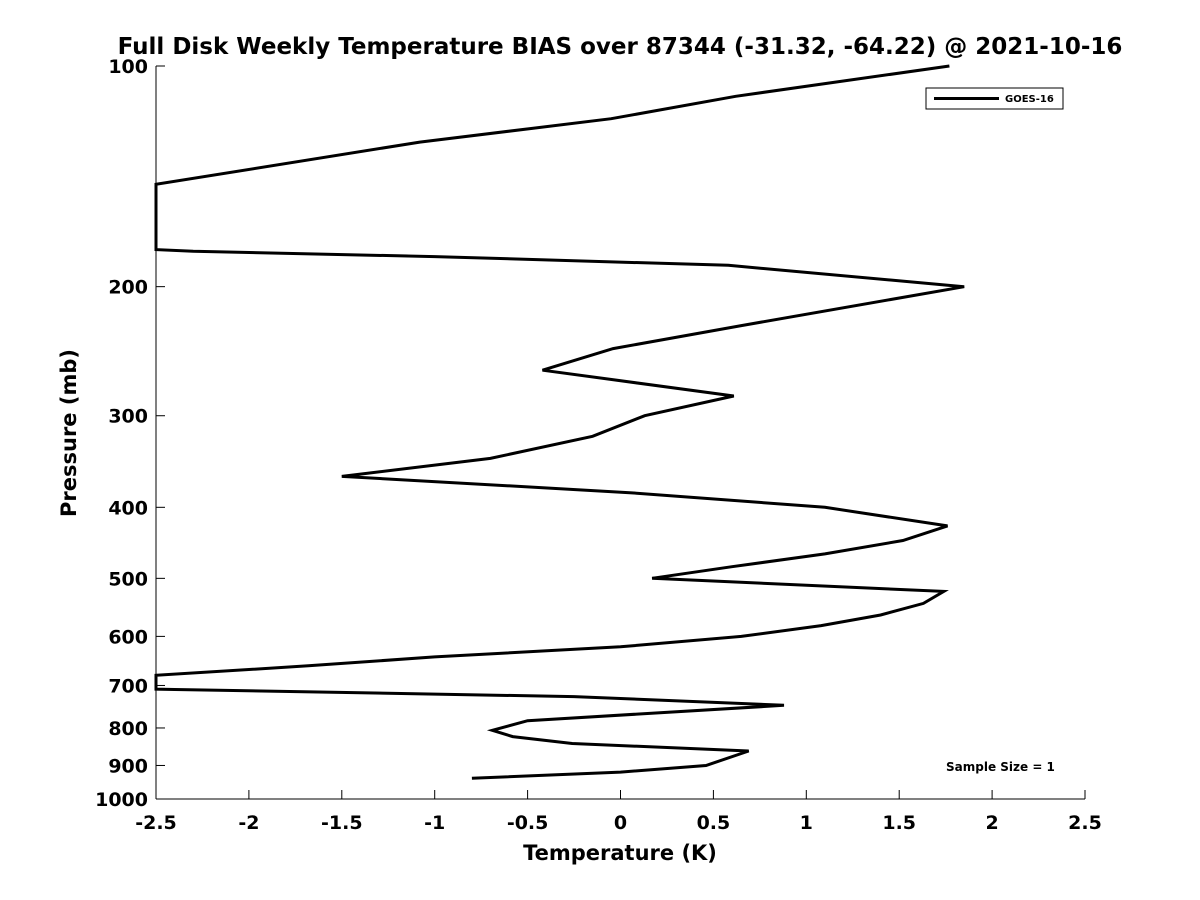 This screenshot has height=900, width=1200. Describe the element at coordinates (128, 637) in the screenshot. I see `y-tick-label: 600` at that location.